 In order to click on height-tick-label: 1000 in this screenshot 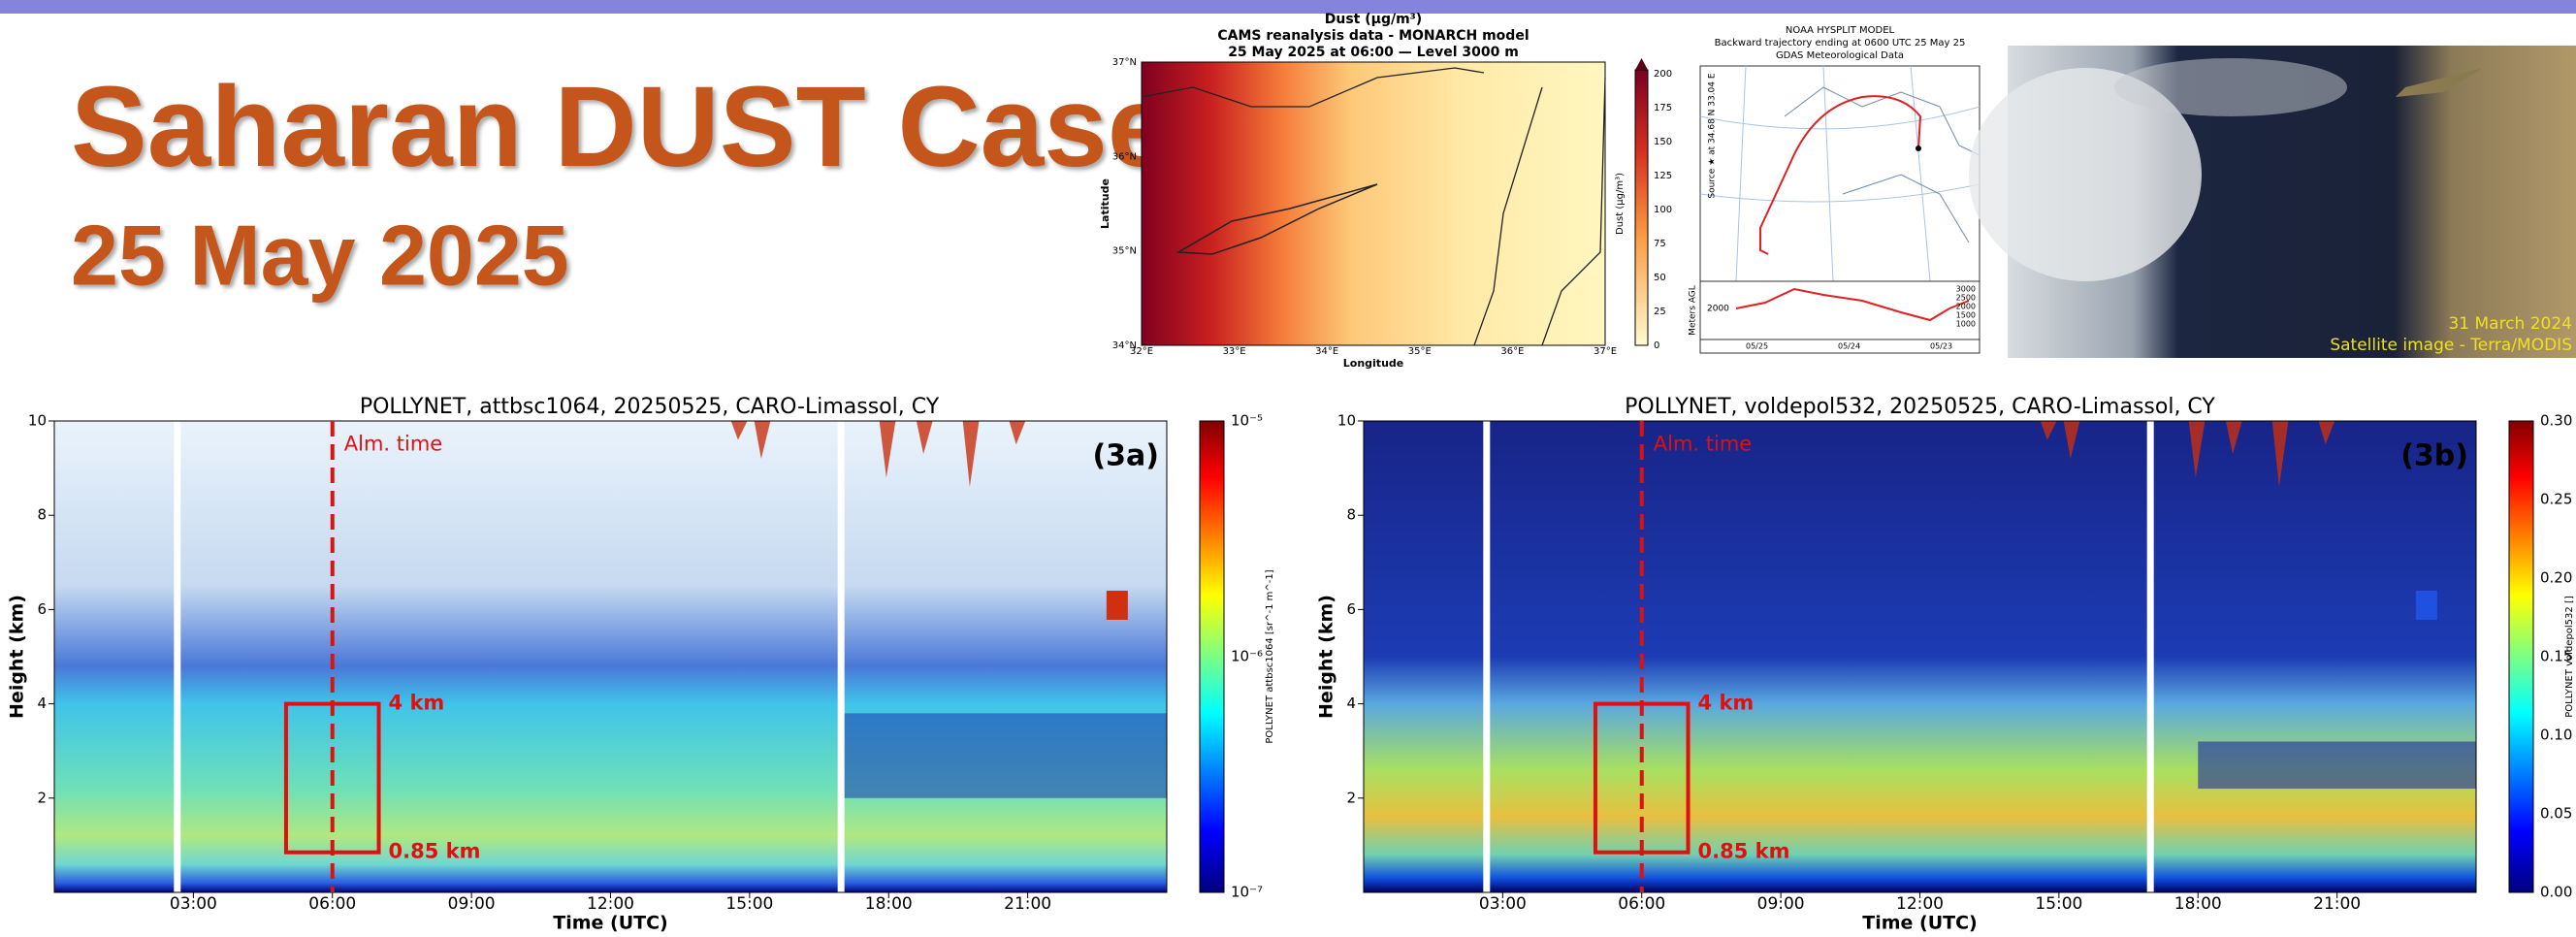, I will do `click(1966, 324)`.